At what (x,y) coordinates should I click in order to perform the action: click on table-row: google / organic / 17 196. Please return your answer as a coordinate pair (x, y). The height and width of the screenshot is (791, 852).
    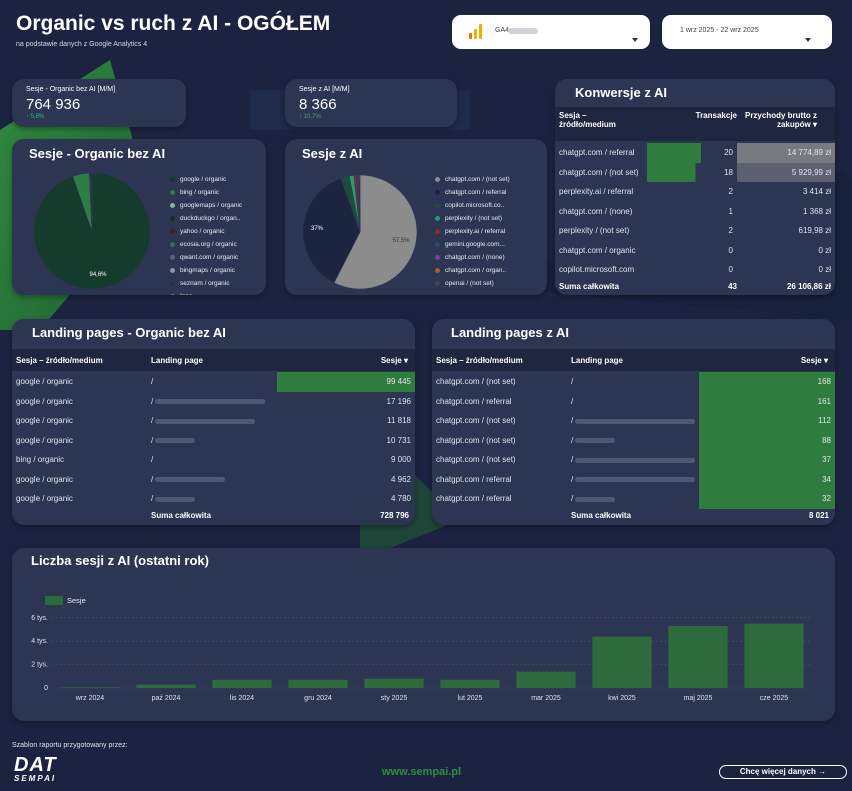
    Looking at the image, I should click on (213, 402).